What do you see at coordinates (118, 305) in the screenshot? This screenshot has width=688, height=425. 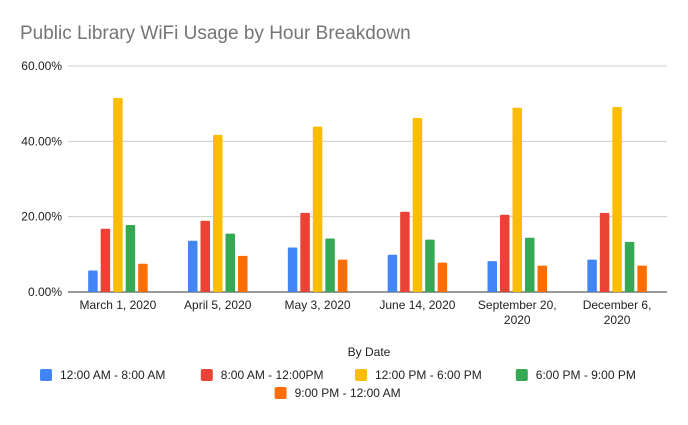 I see `x-tick-label: March 1, 2020` at bounding box center [118, 305].